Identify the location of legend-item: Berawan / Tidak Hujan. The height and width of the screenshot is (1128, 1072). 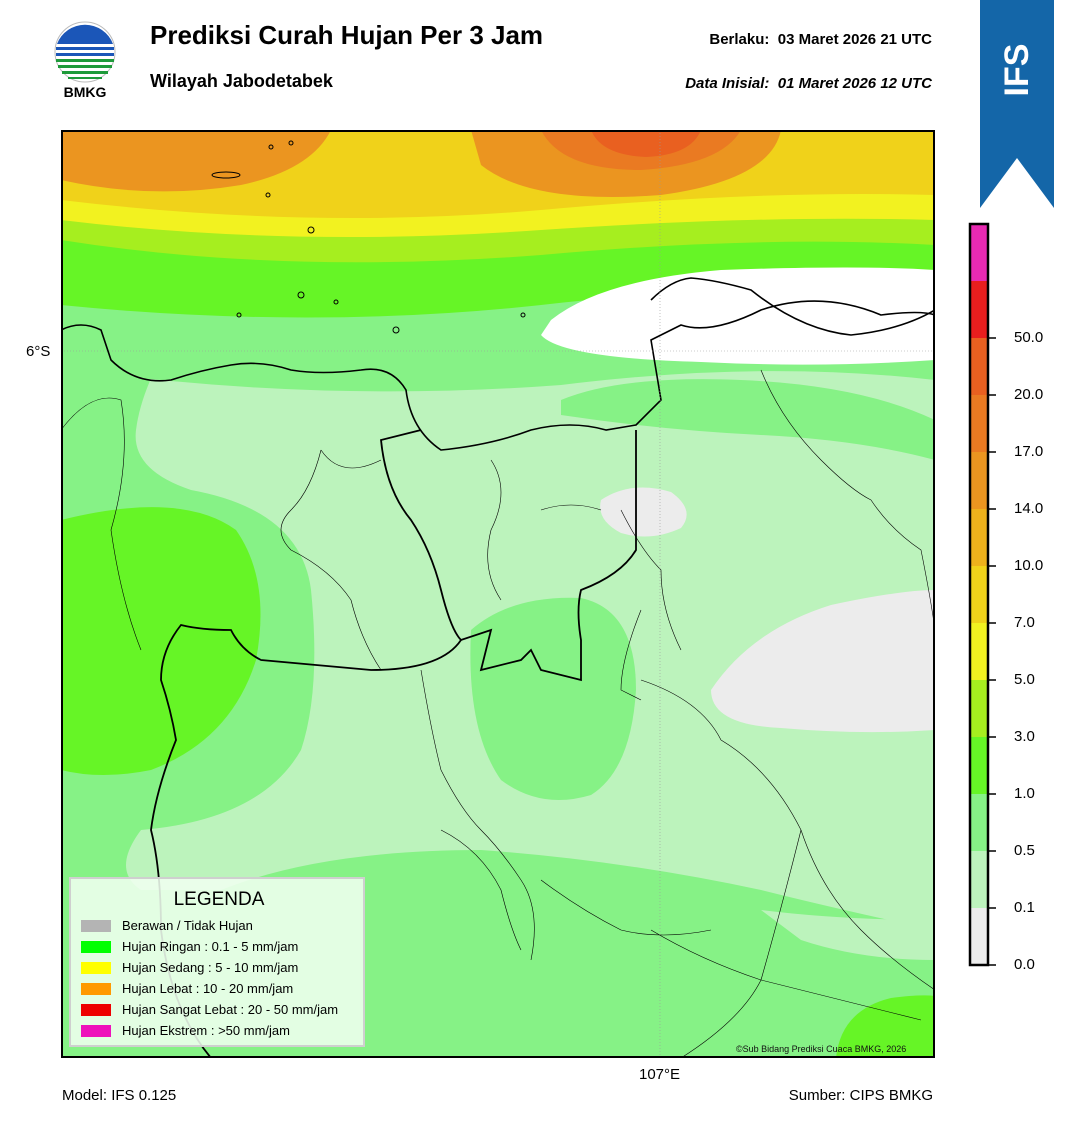
(167, 926).